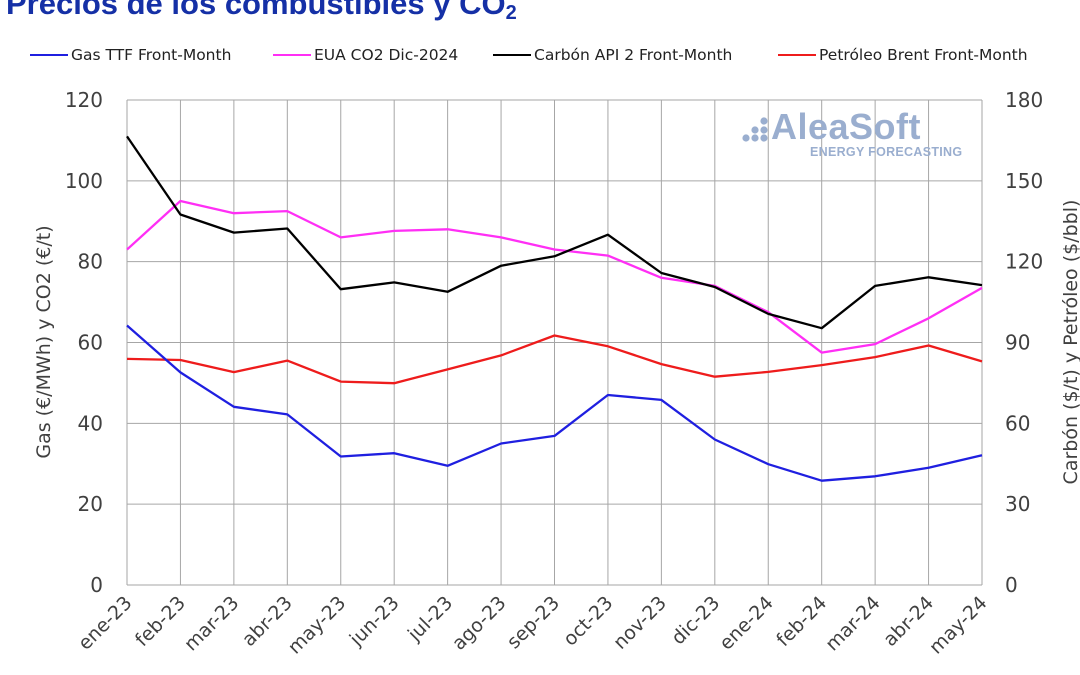  I want to click on x-category-label: oct-23, so click(588, 621).